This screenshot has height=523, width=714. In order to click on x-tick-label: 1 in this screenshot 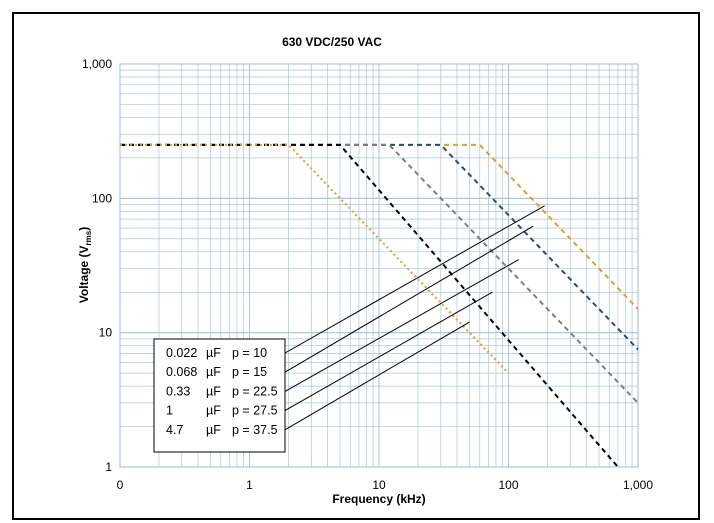, I will do `click(249, 485)`.